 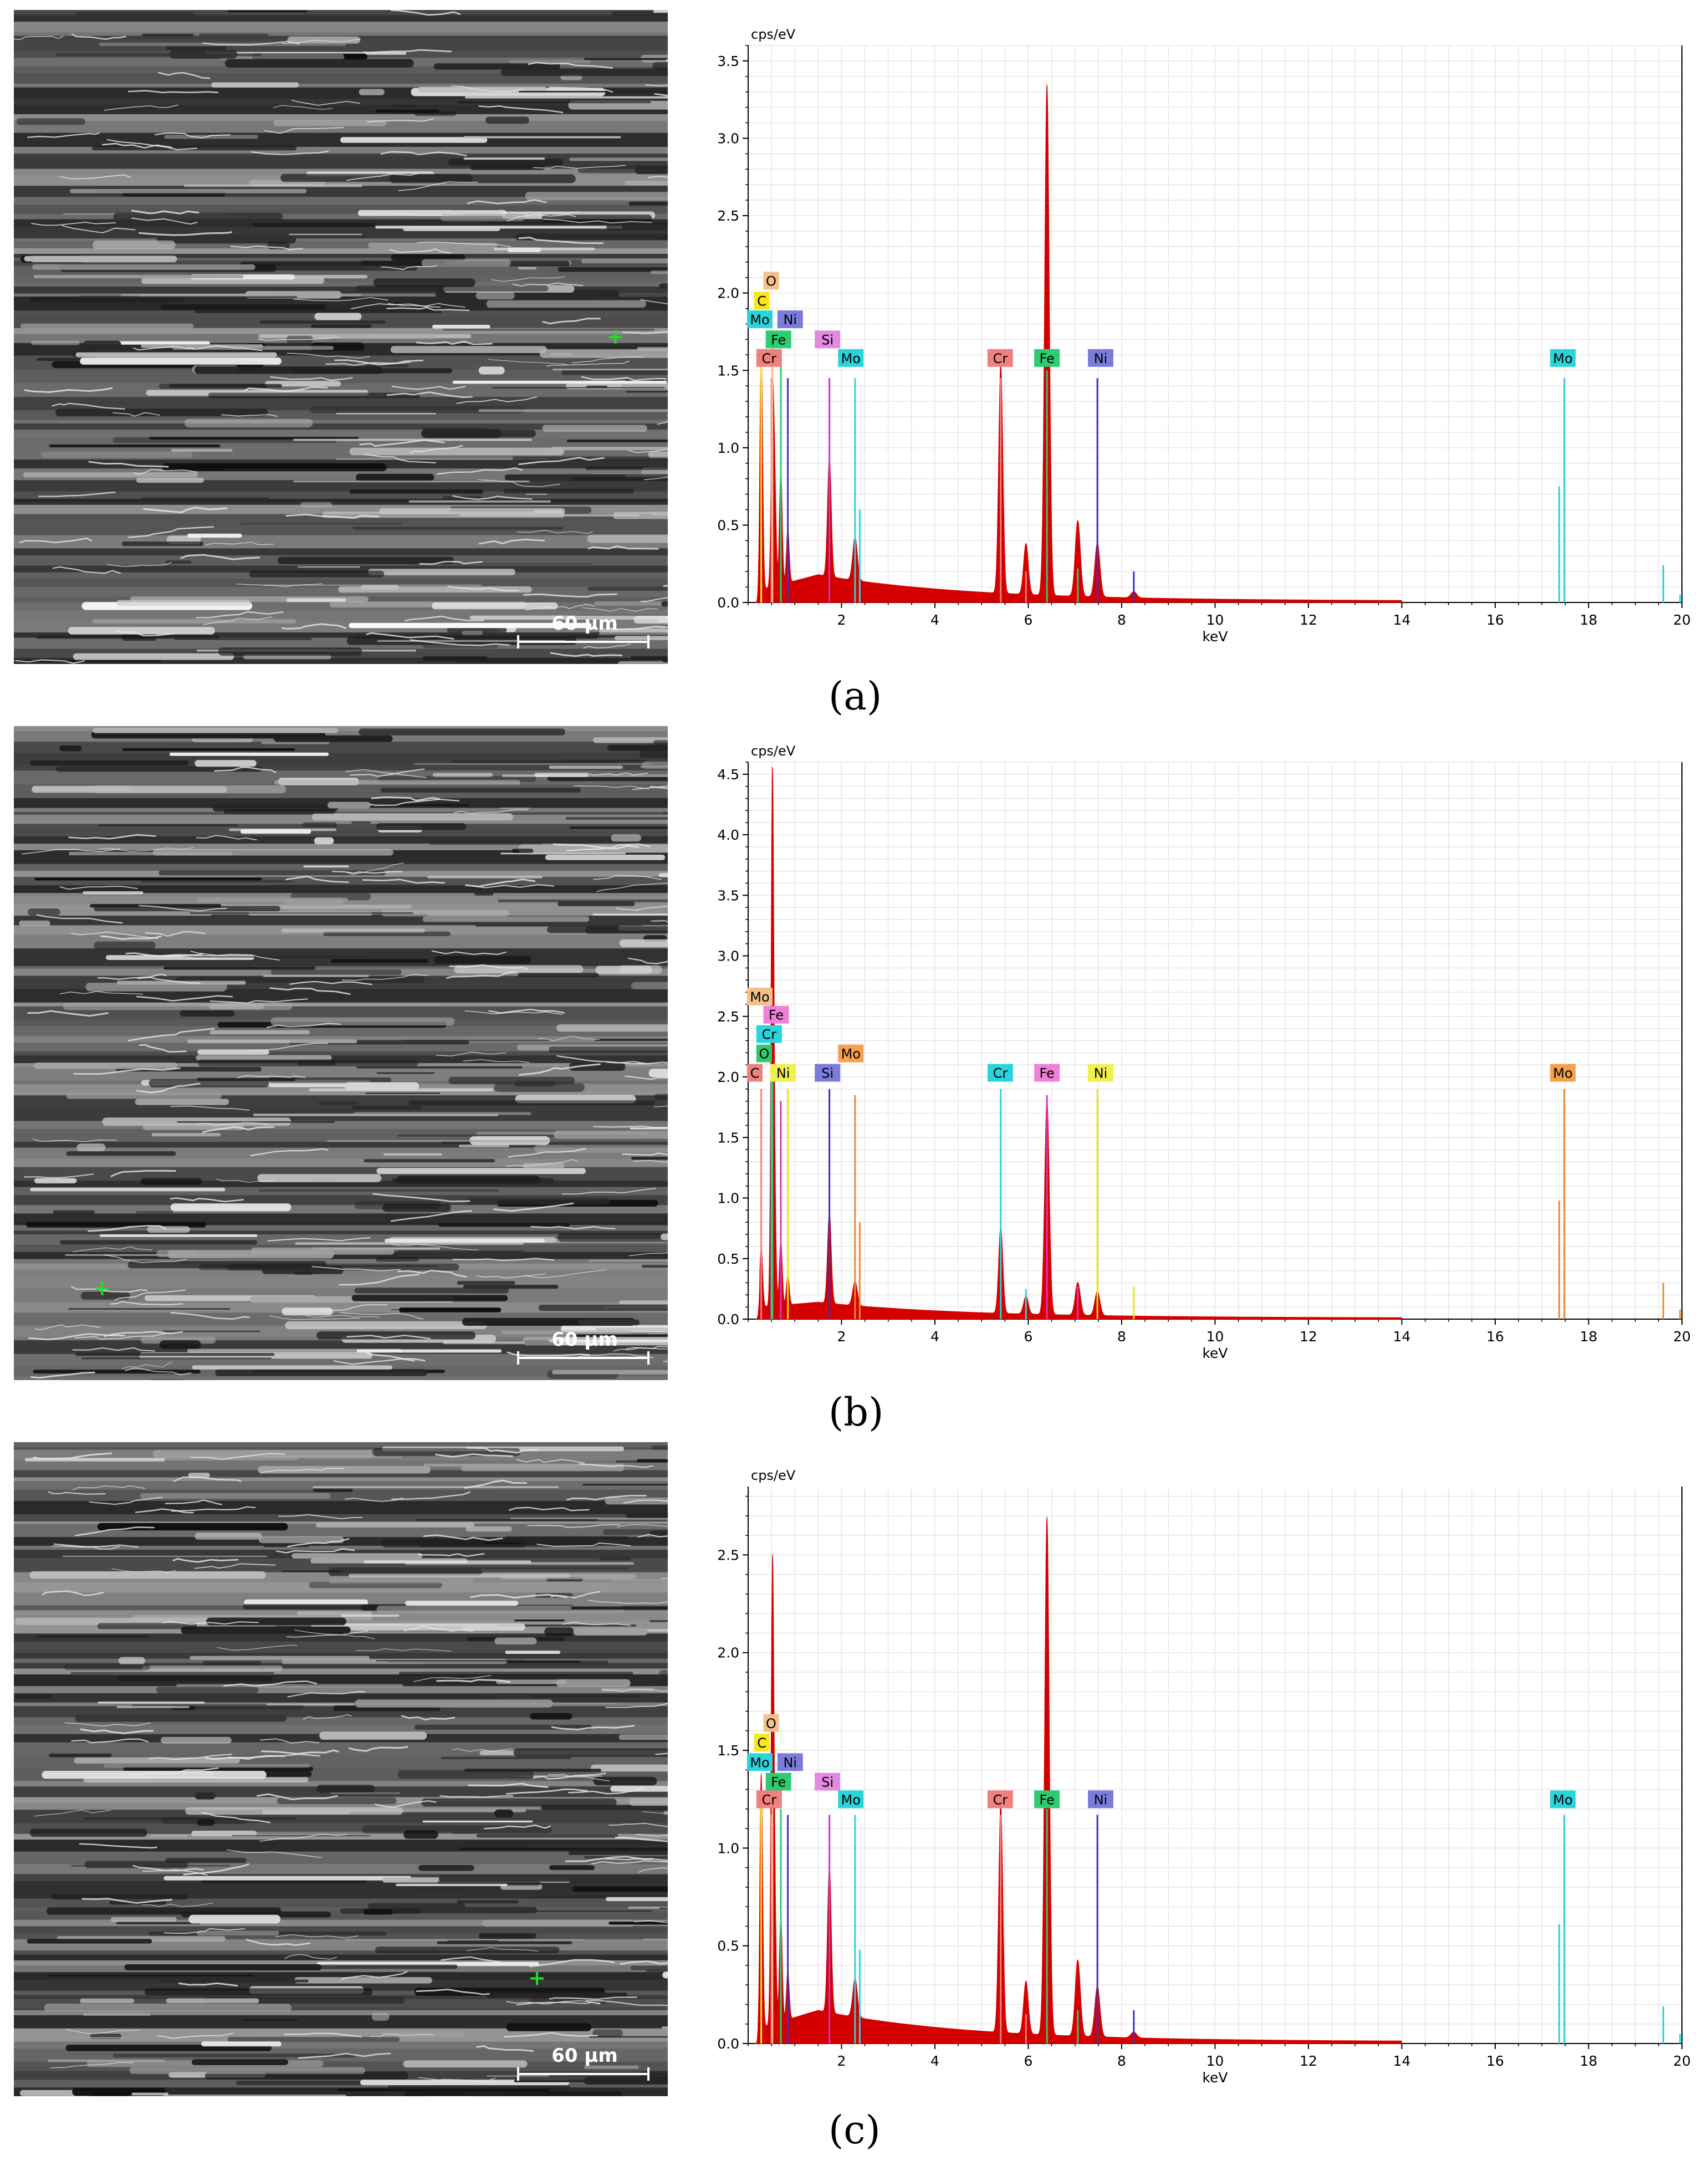 I want to click on x-tick-label: 10, so click(x=1215, y=2061).